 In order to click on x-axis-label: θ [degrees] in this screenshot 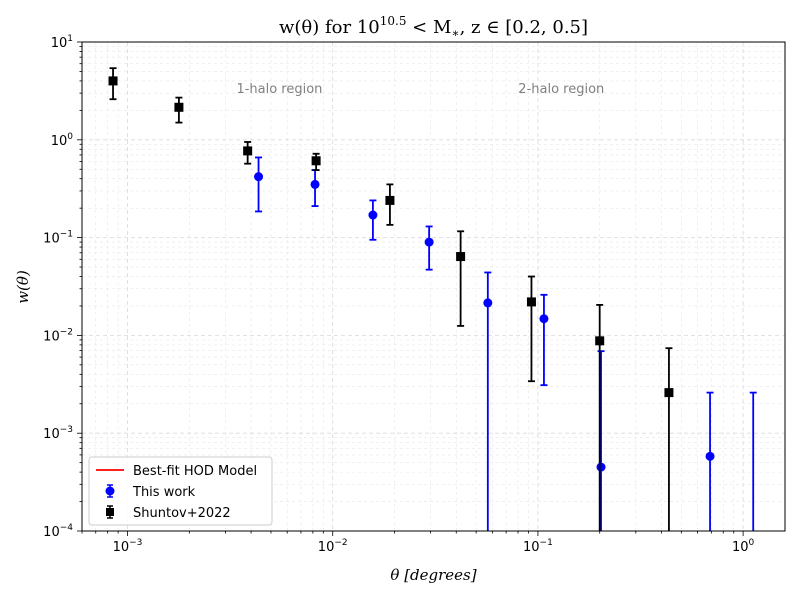, I will do `click(433, 575)`.